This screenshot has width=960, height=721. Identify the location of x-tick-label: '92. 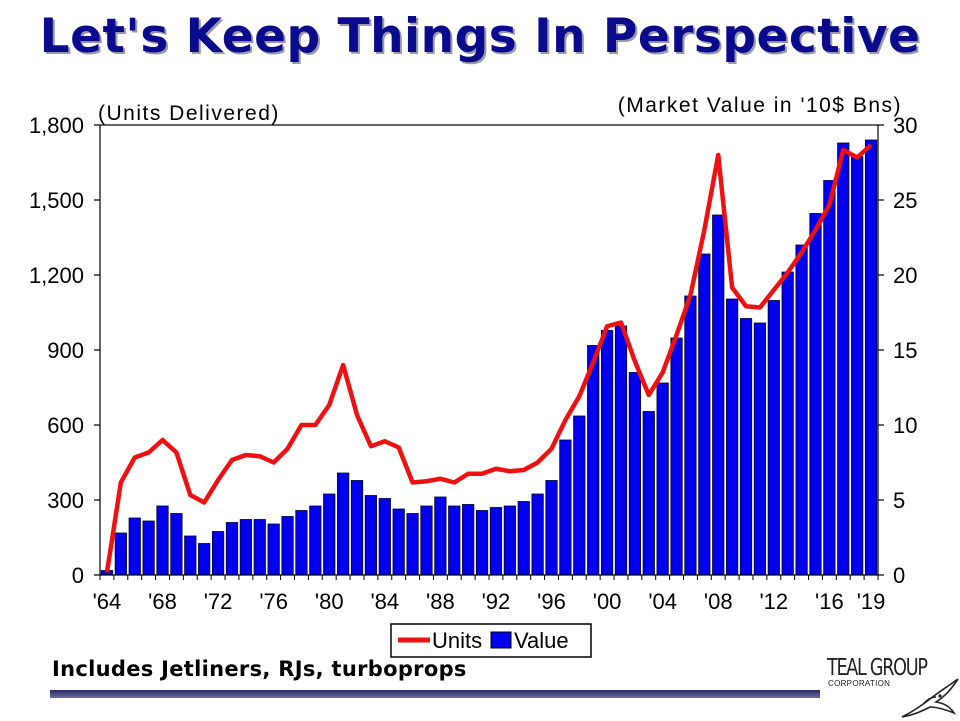
(496, 601).